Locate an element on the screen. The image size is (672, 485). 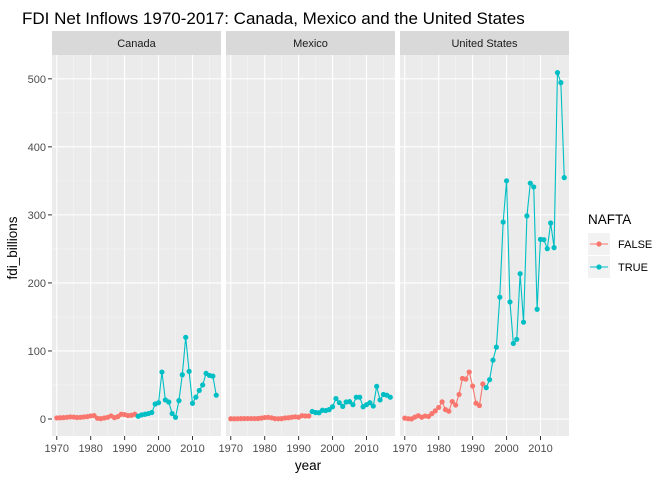
y-tick-label: 100 is located at coordinates (37, 352).